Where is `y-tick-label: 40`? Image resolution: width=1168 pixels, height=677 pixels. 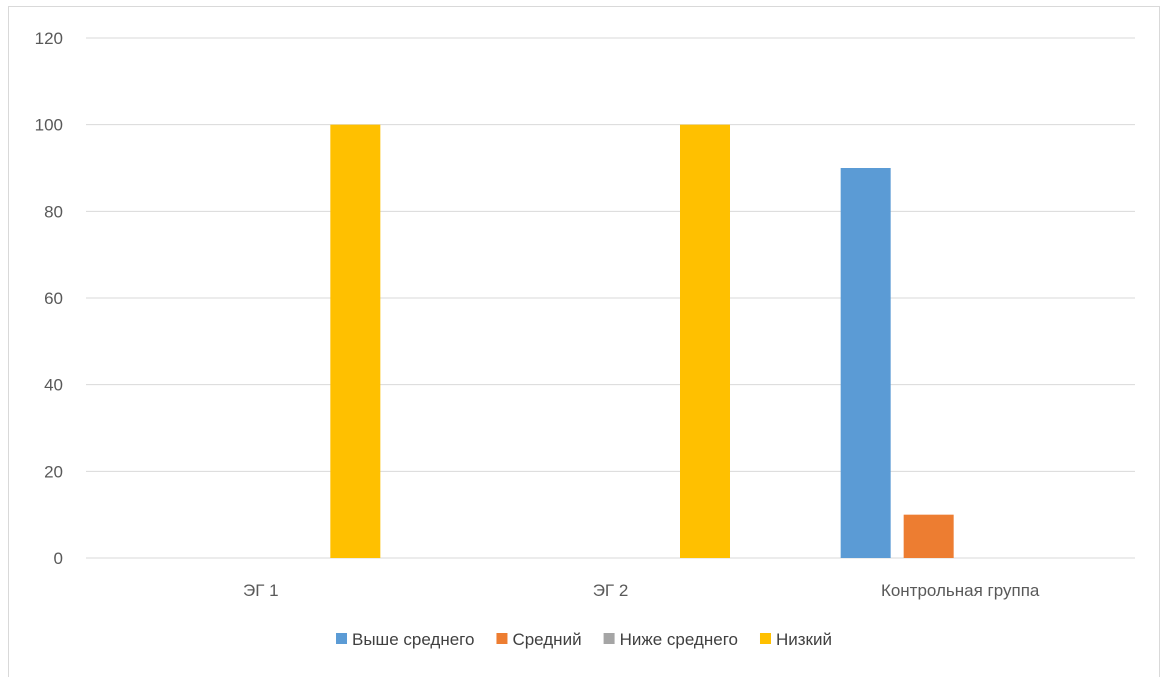 y-tick-label: 40 is located at coordinates (53, 385).